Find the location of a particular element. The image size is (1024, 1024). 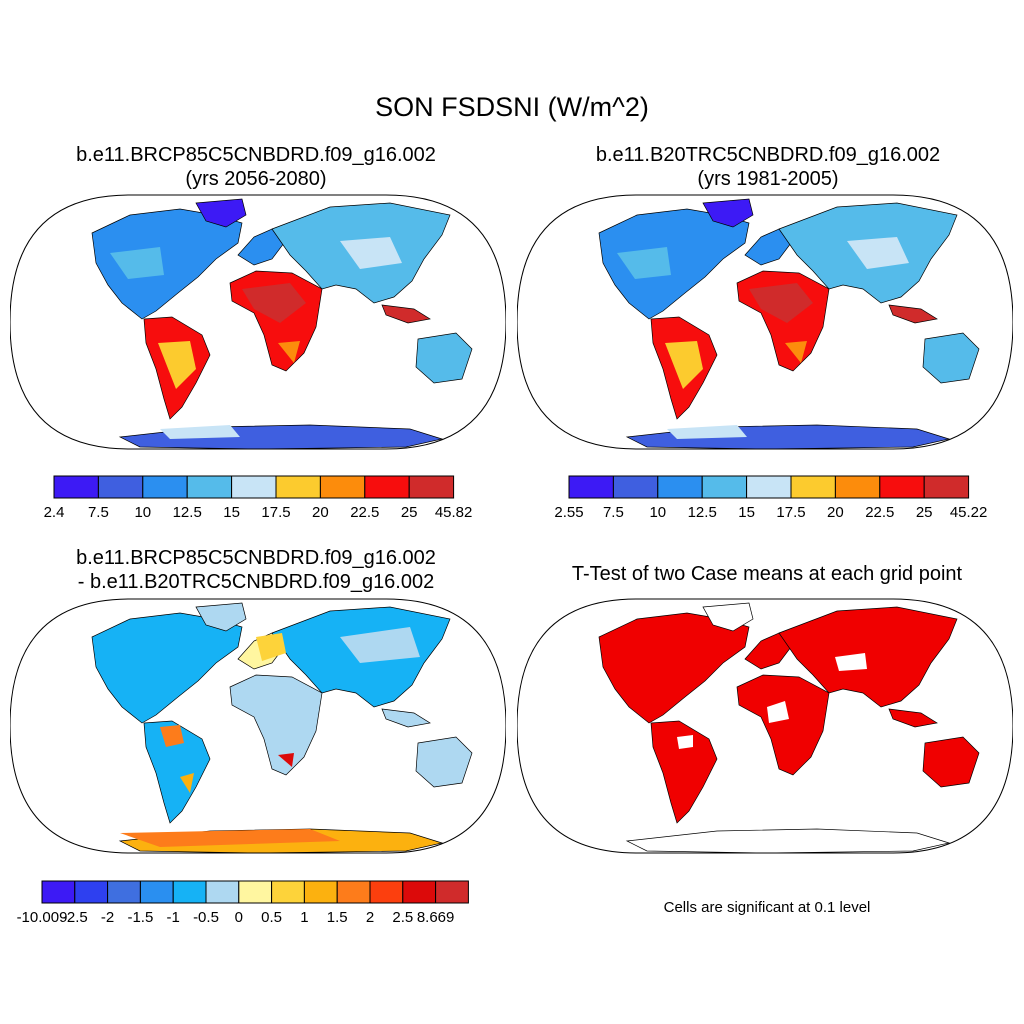

panel-2-title-line-2: (yrs 1981-2005) is located at coordinates (768, 179).